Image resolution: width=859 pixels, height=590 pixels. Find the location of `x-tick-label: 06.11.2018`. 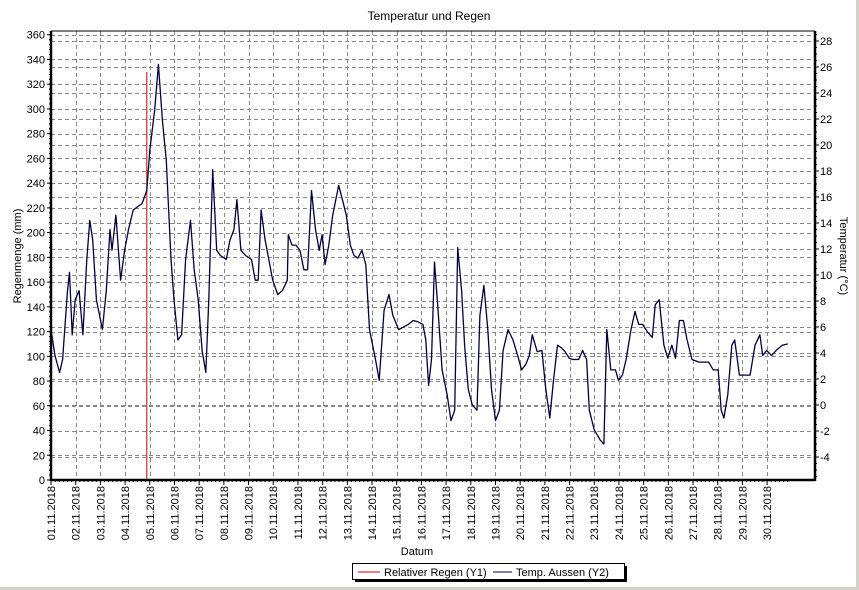

x-tick-label: 06.11.2018 is located at coordinates (175, 513).